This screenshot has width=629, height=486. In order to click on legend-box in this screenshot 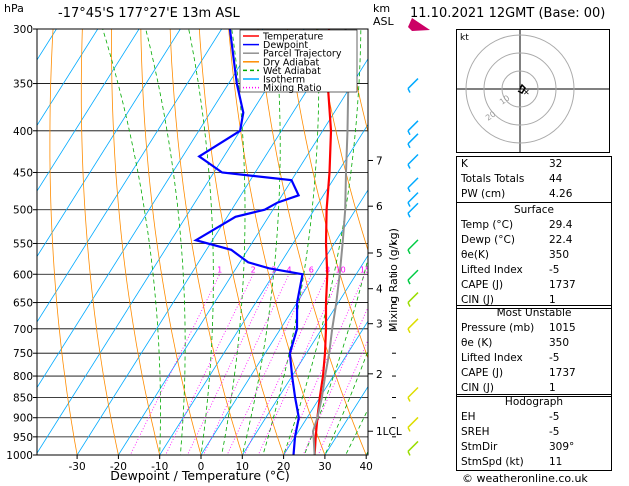, I will do `click(298, 61)`.